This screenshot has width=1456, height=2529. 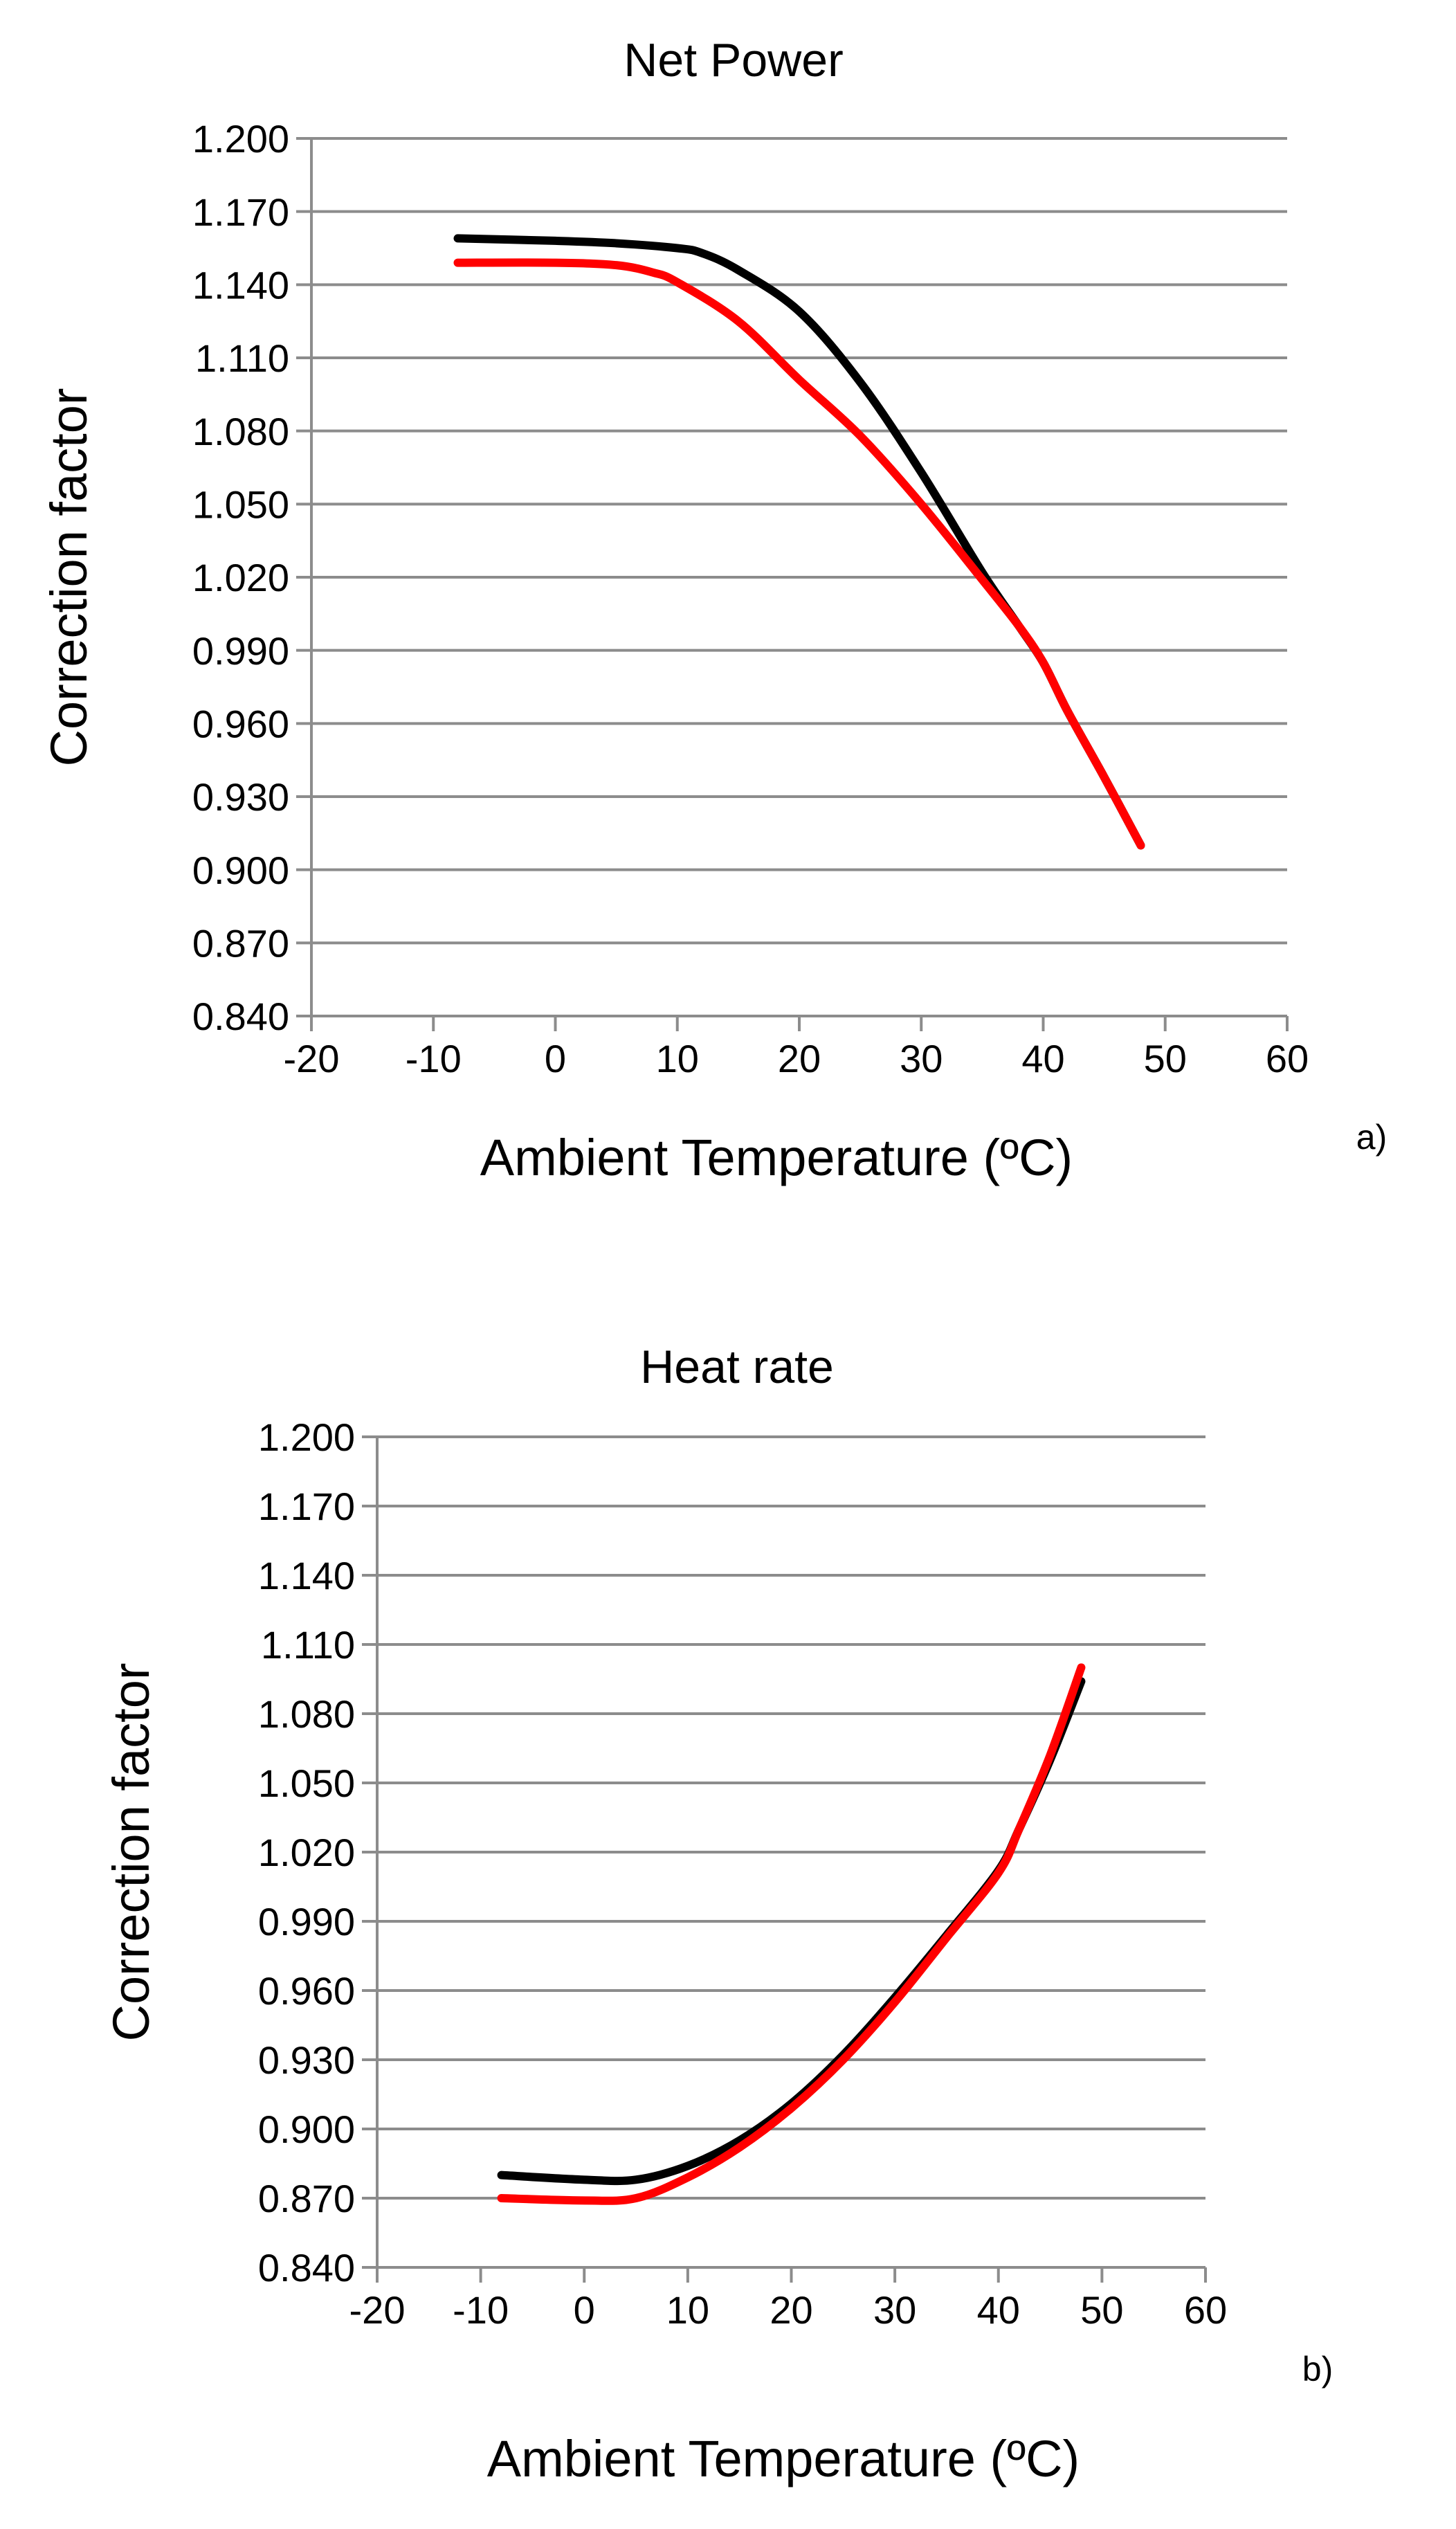 I want to click on chart-title: Heat rate, so click(x=737, y=1367).